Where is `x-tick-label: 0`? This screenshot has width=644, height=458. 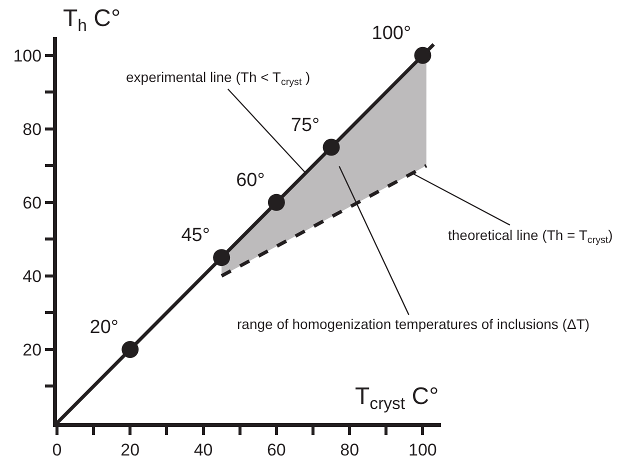 x-tick-label: 0 is located at coordinates (57, 449).